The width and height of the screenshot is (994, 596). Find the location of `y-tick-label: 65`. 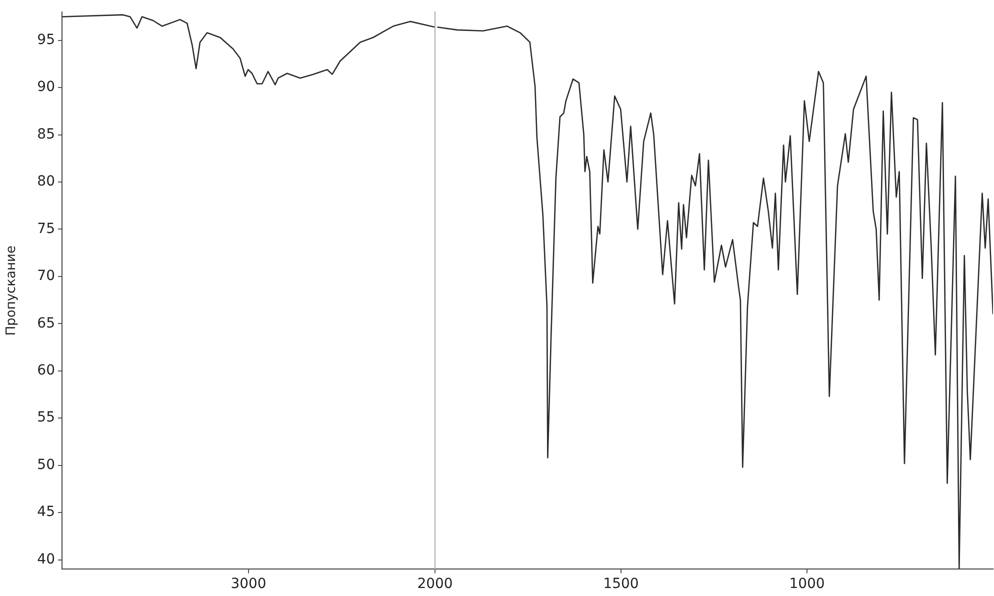

y-tick-label: 65 is located at coordinates (46, 323).